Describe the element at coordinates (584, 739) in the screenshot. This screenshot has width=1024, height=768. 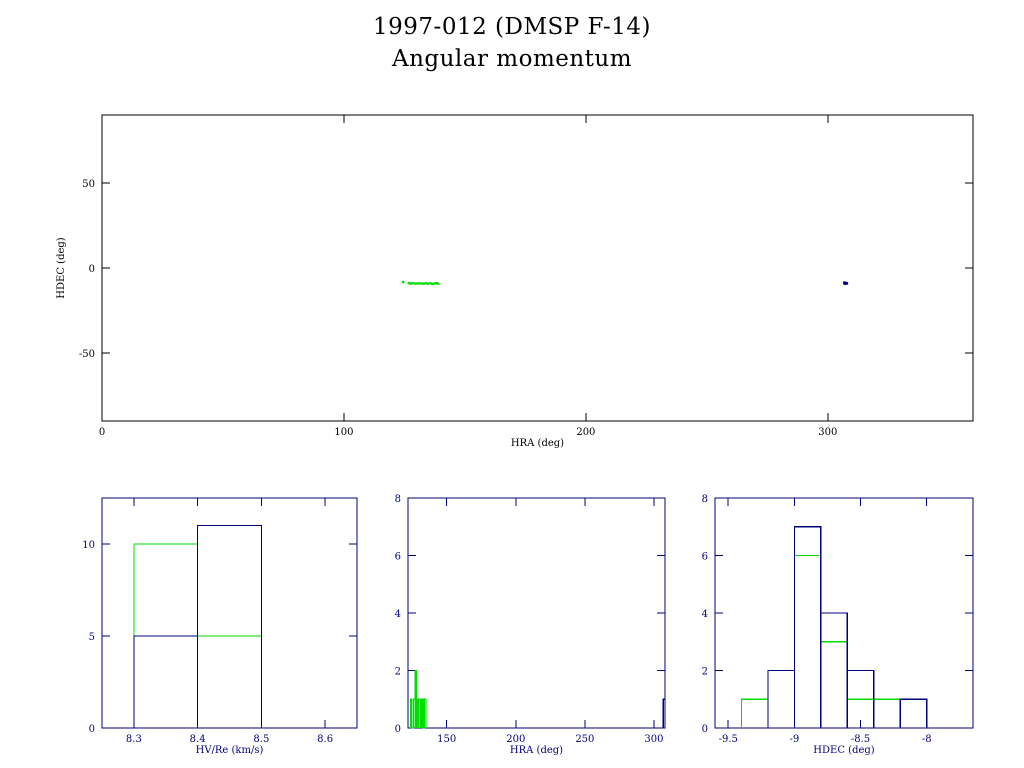
I see `h2-x-tick-label: 250` at that location.